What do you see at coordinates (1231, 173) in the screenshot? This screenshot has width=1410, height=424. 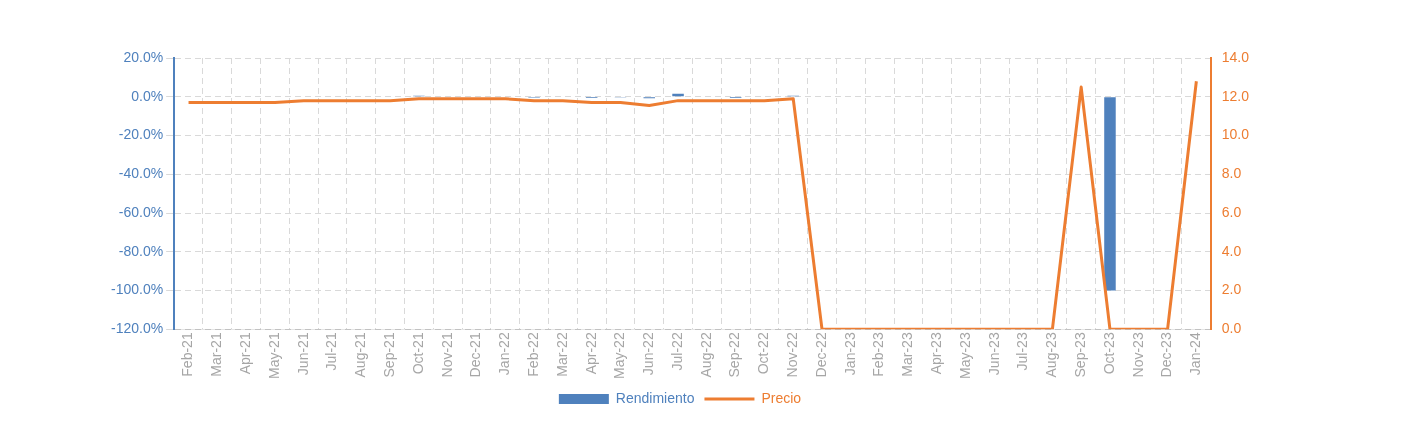 I see `y2-tick-label: 8.0` at bounding box center [1231, 173].